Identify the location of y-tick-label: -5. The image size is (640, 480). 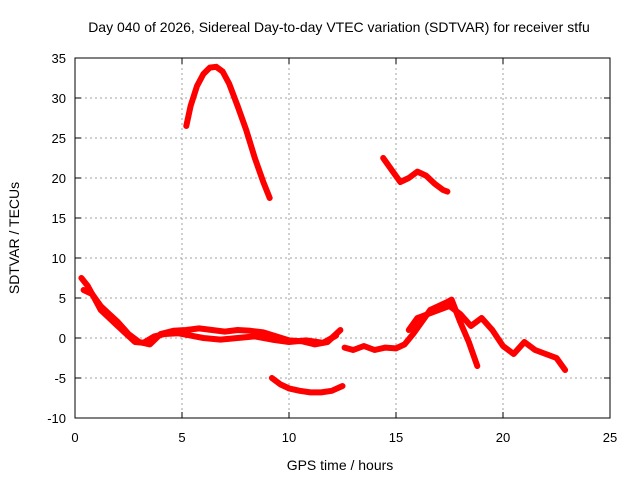
(60, 378).